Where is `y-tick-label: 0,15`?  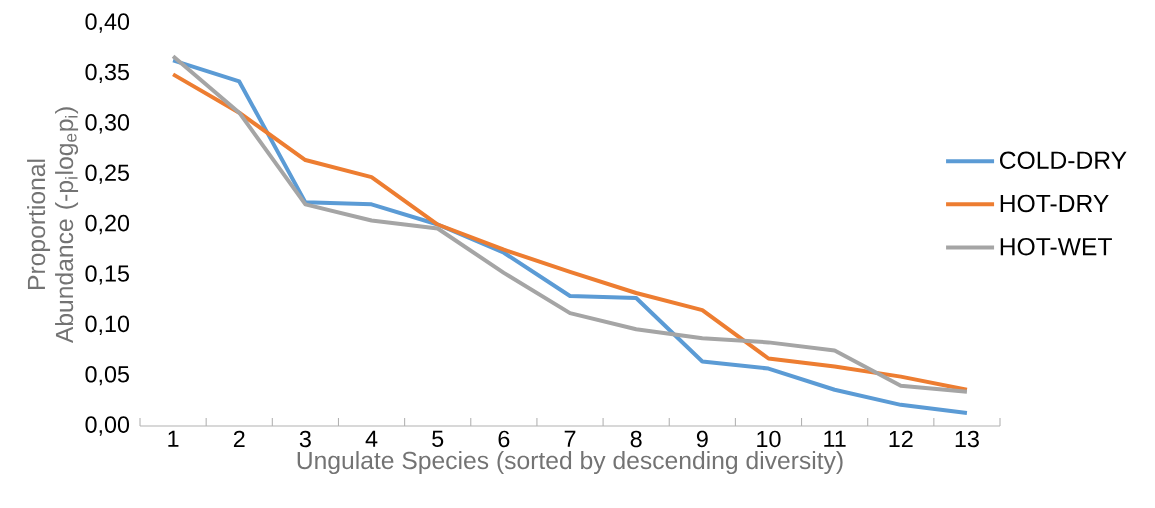 y-tick-label: 0,15 is located at coordinates (107, 275).